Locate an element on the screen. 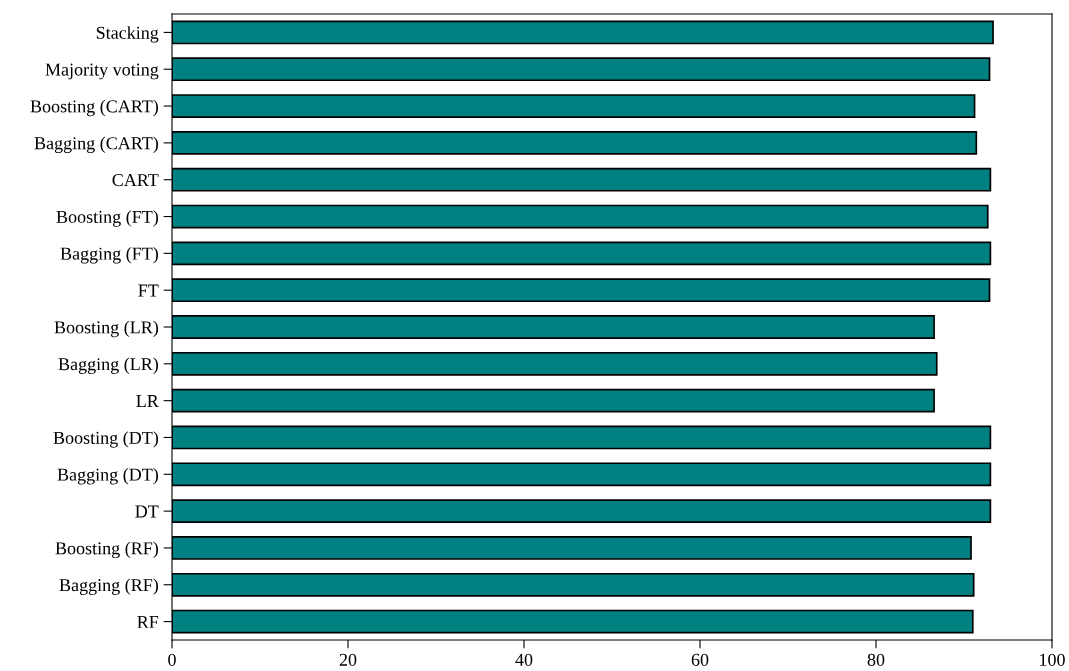  y-tick-label: CART is located at coordinates (135, 180).